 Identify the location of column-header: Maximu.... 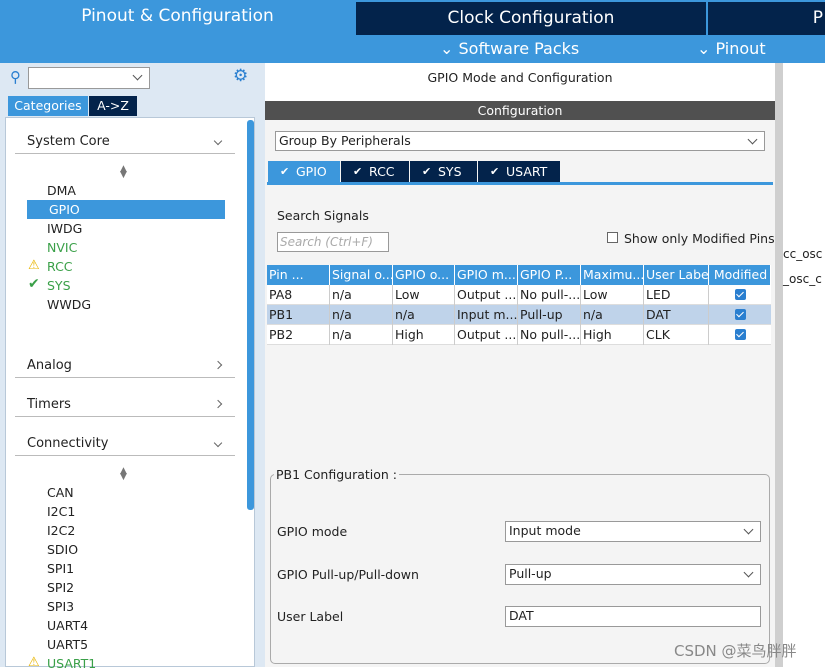
(612, 275).